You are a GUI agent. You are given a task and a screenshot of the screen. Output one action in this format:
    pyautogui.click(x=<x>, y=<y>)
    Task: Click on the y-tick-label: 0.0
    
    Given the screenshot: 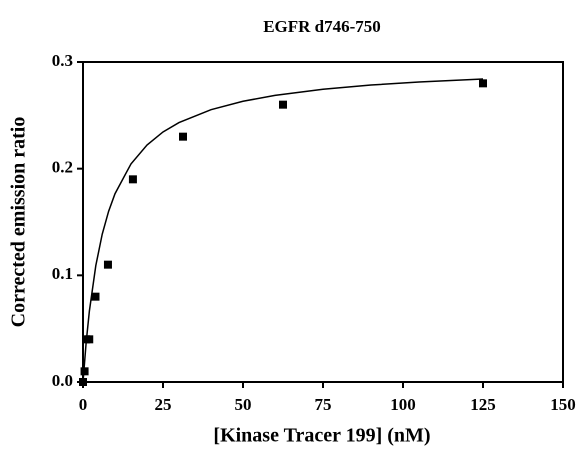 What is the action you would take?
    pyautogui.click(x=62, y=380)
    